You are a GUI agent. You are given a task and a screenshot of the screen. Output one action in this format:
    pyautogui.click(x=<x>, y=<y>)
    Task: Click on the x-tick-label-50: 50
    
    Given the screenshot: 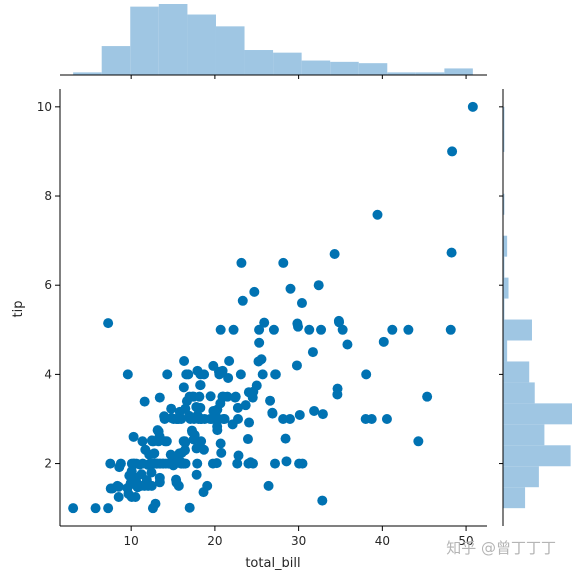 What is the action you would take?
    pyautogui.click(x=465, y=541)
    